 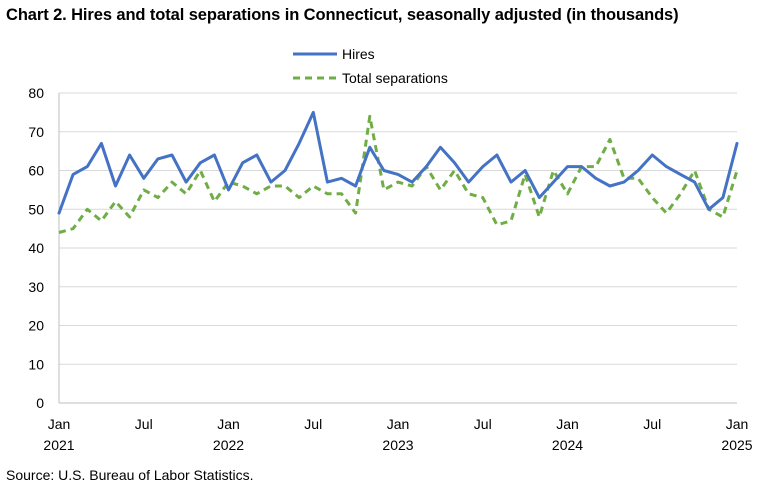 I want to click on y-tick-label: 20, so click(x=36, y=326).